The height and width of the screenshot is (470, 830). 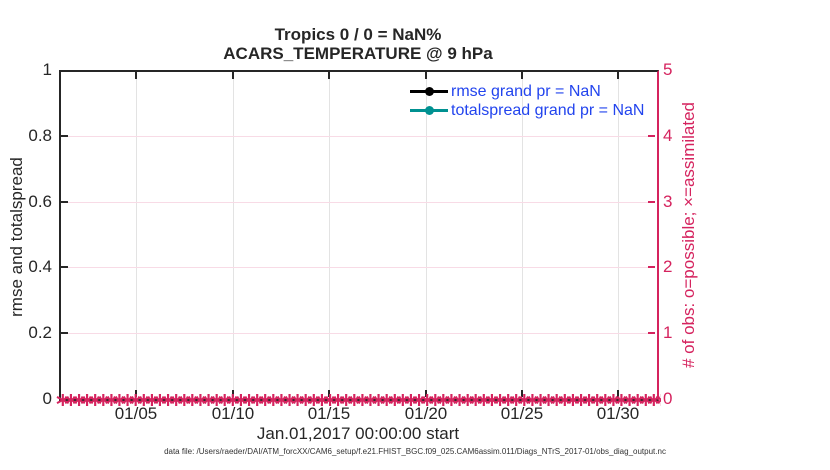 What do you see at coordinates (548, 110) in the screenshot?
I see `legend-label-totalspread: totalspread grand pr = NaN` at bounding box center [548, 110].